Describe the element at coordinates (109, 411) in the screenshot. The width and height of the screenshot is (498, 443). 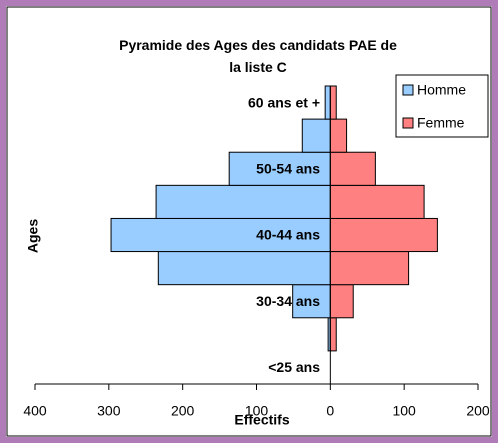
I see `x-tick-label: 300` at that location.